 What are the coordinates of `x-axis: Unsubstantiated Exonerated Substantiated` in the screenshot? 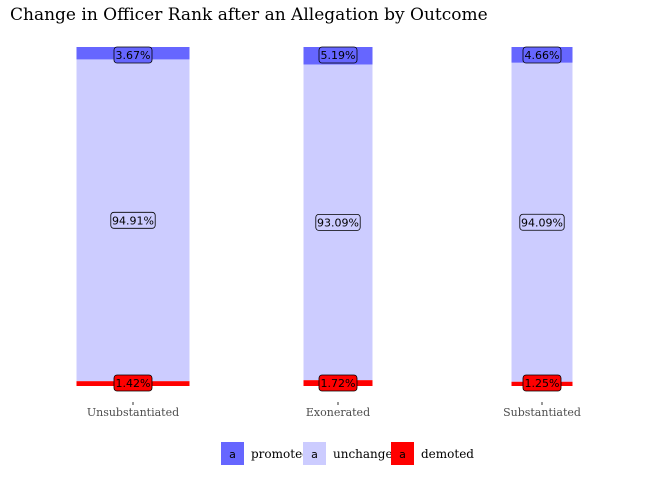 It's located at (334, 410).